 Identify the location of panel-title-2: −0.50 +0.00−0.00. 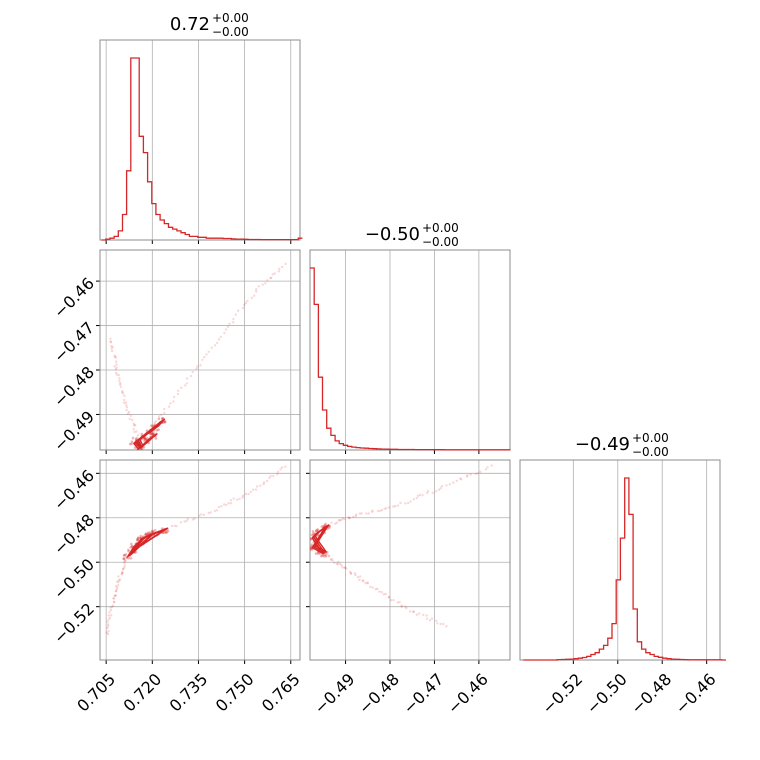
(412, 235).